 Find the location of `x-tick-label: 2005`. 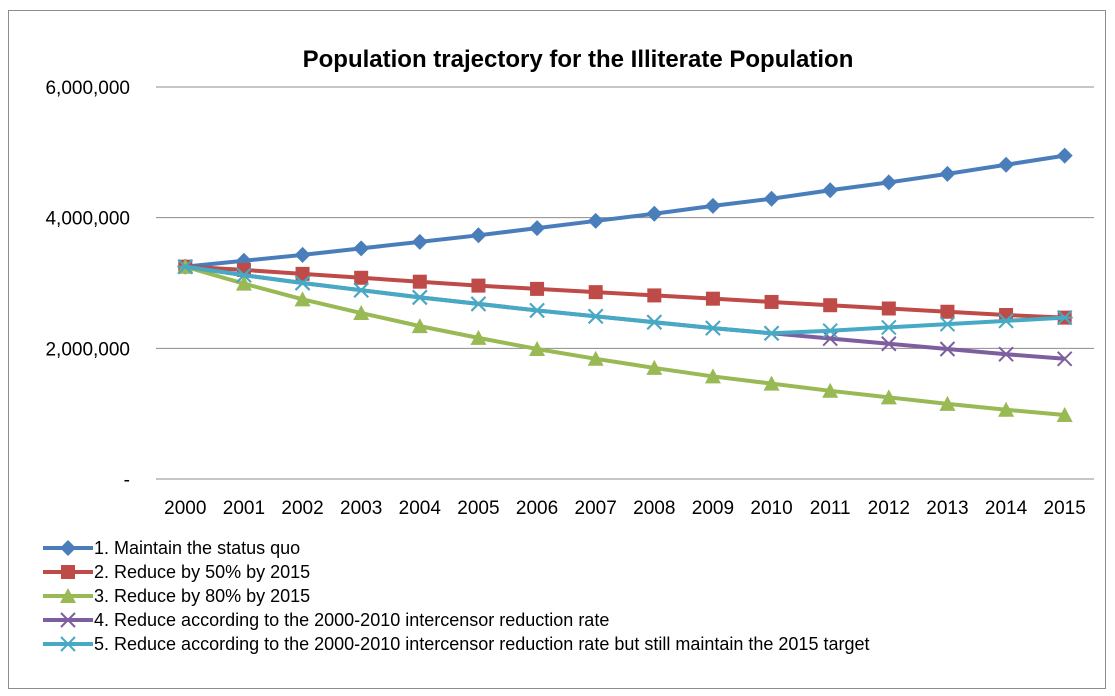

x-tick-label: 2005 is located at coordinates (478, 508).